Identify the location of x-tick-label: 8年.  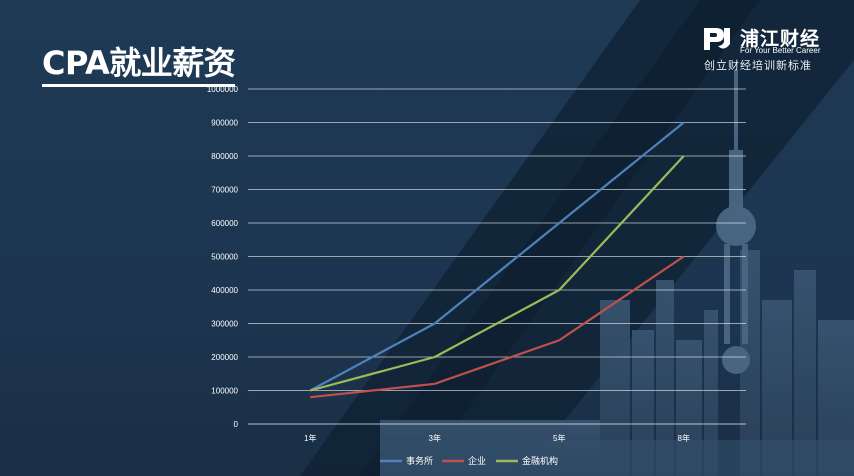
(684, 438).